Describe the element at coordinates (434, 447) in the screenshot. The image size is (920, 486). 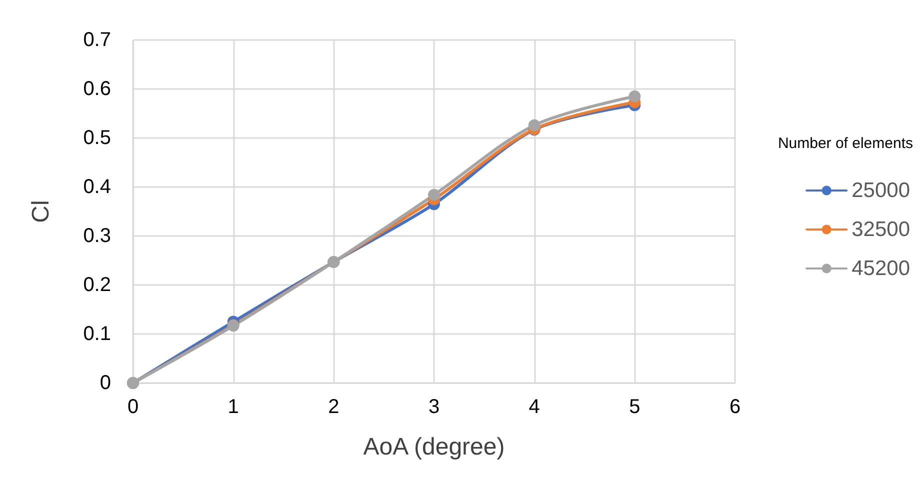
I see `x-axis-title: AoA (degree)` at that location.